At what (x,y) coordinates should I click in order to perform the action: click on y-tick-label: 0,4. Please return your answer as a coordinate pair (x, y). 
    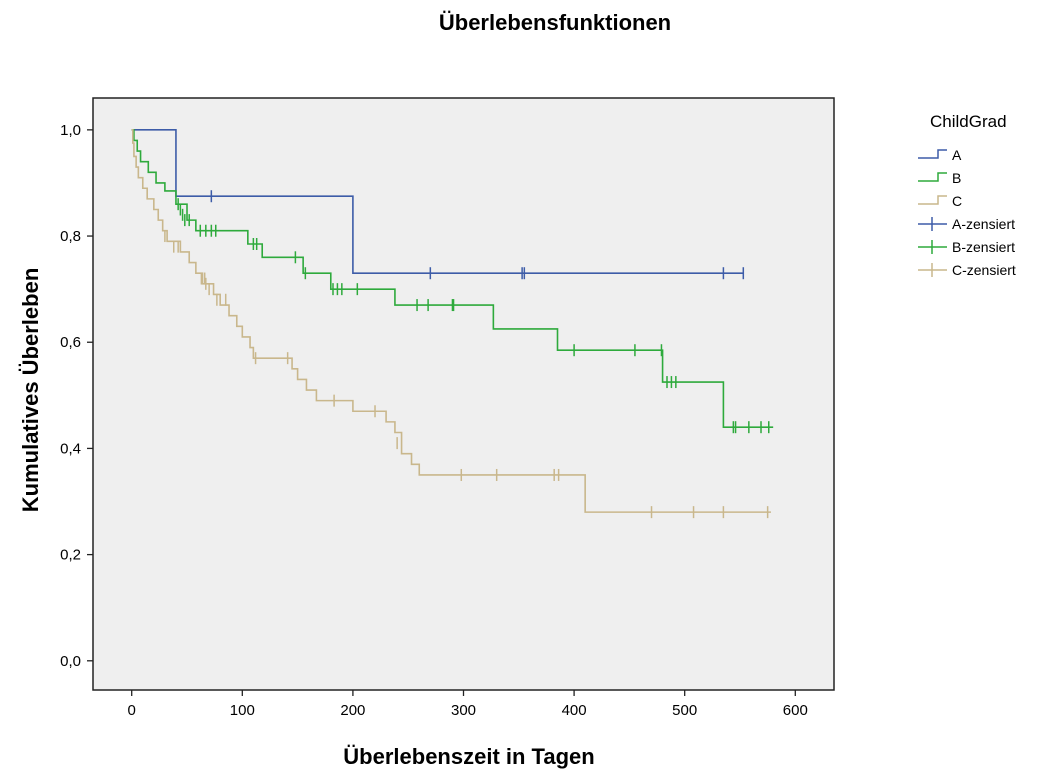
    Looking at the image, I should click on (70, 448).